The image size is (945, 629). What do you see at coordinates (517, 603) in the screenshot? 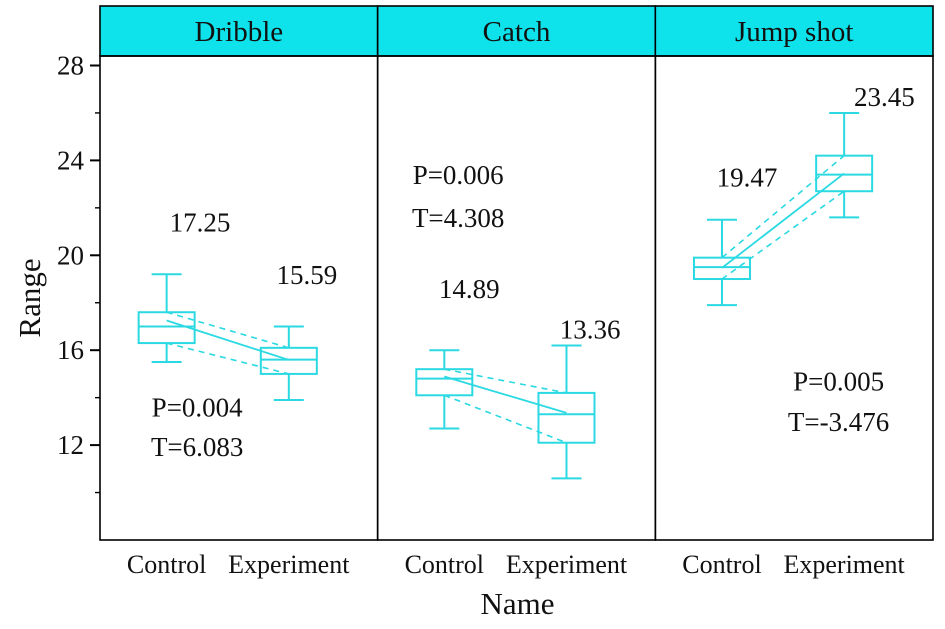
I see `x-axis-title: Name` at bounding box center [517, 603].